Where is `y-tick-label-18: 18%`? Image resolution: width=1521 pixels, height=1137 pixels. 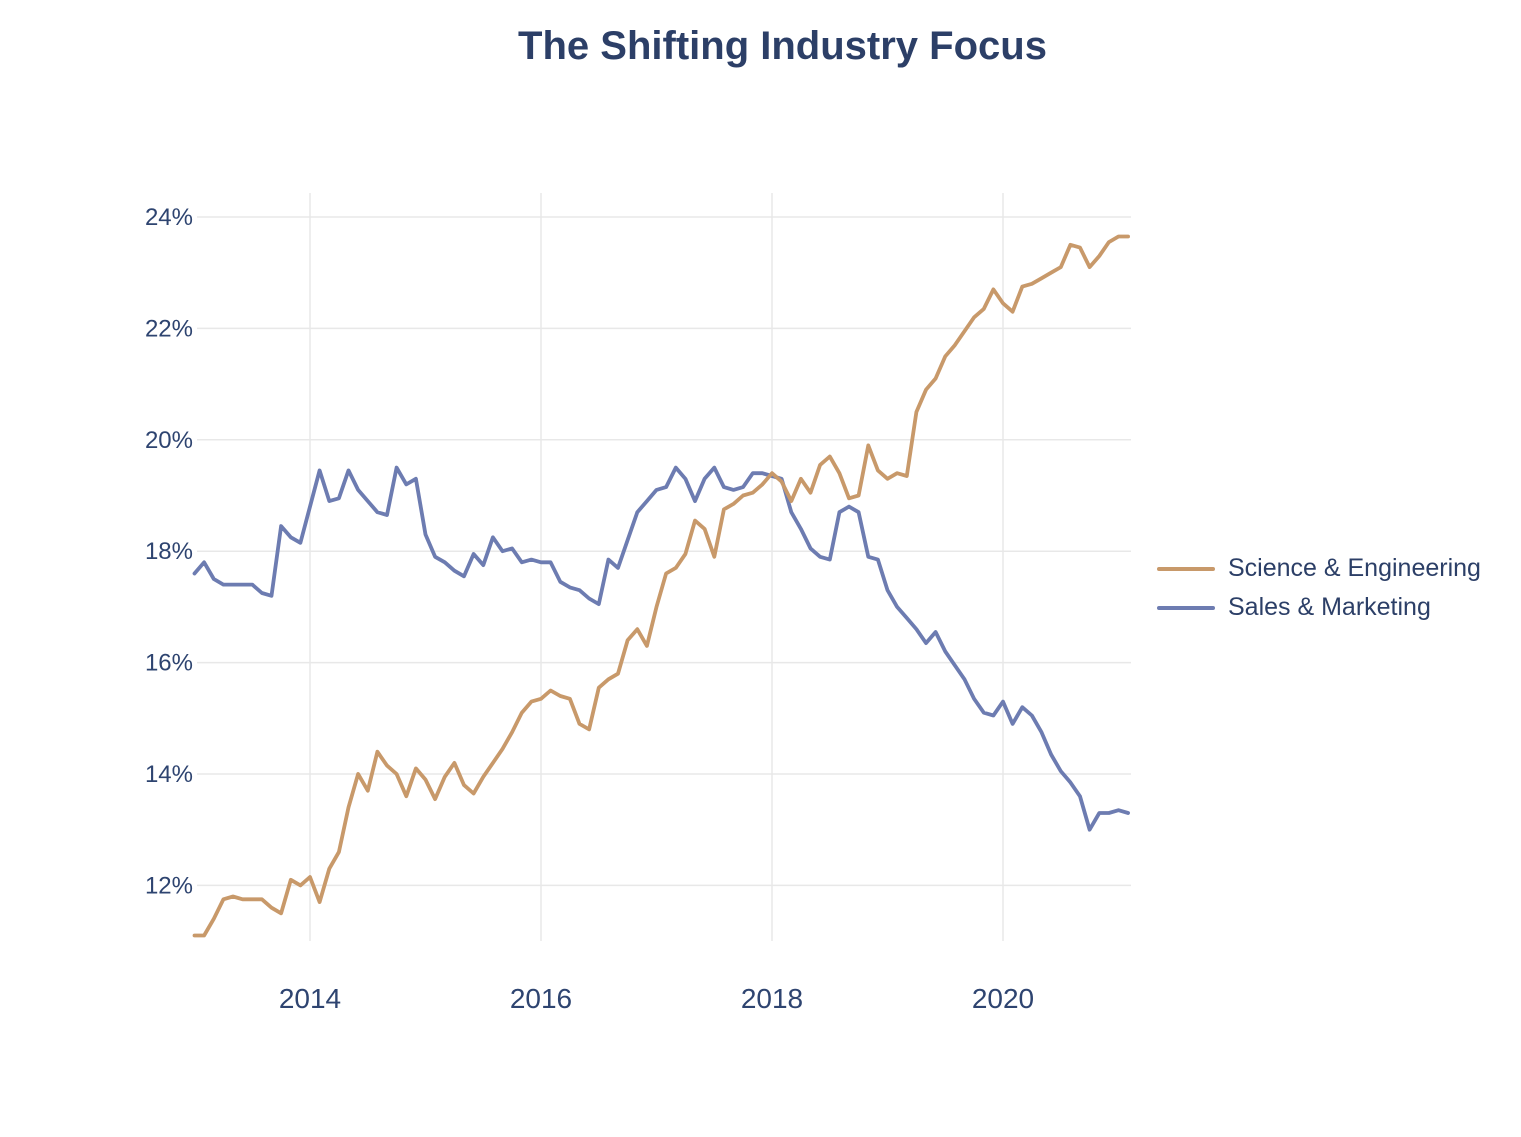 y-tick-label-18: 18% is located at coordinates (169, 551).